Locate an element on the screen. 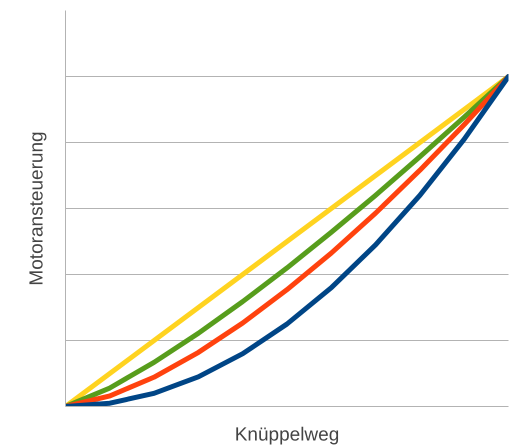 This screenshot has width=509, height=448. x-axis-title: Knüppelweg is located at coordinates (287, 435).